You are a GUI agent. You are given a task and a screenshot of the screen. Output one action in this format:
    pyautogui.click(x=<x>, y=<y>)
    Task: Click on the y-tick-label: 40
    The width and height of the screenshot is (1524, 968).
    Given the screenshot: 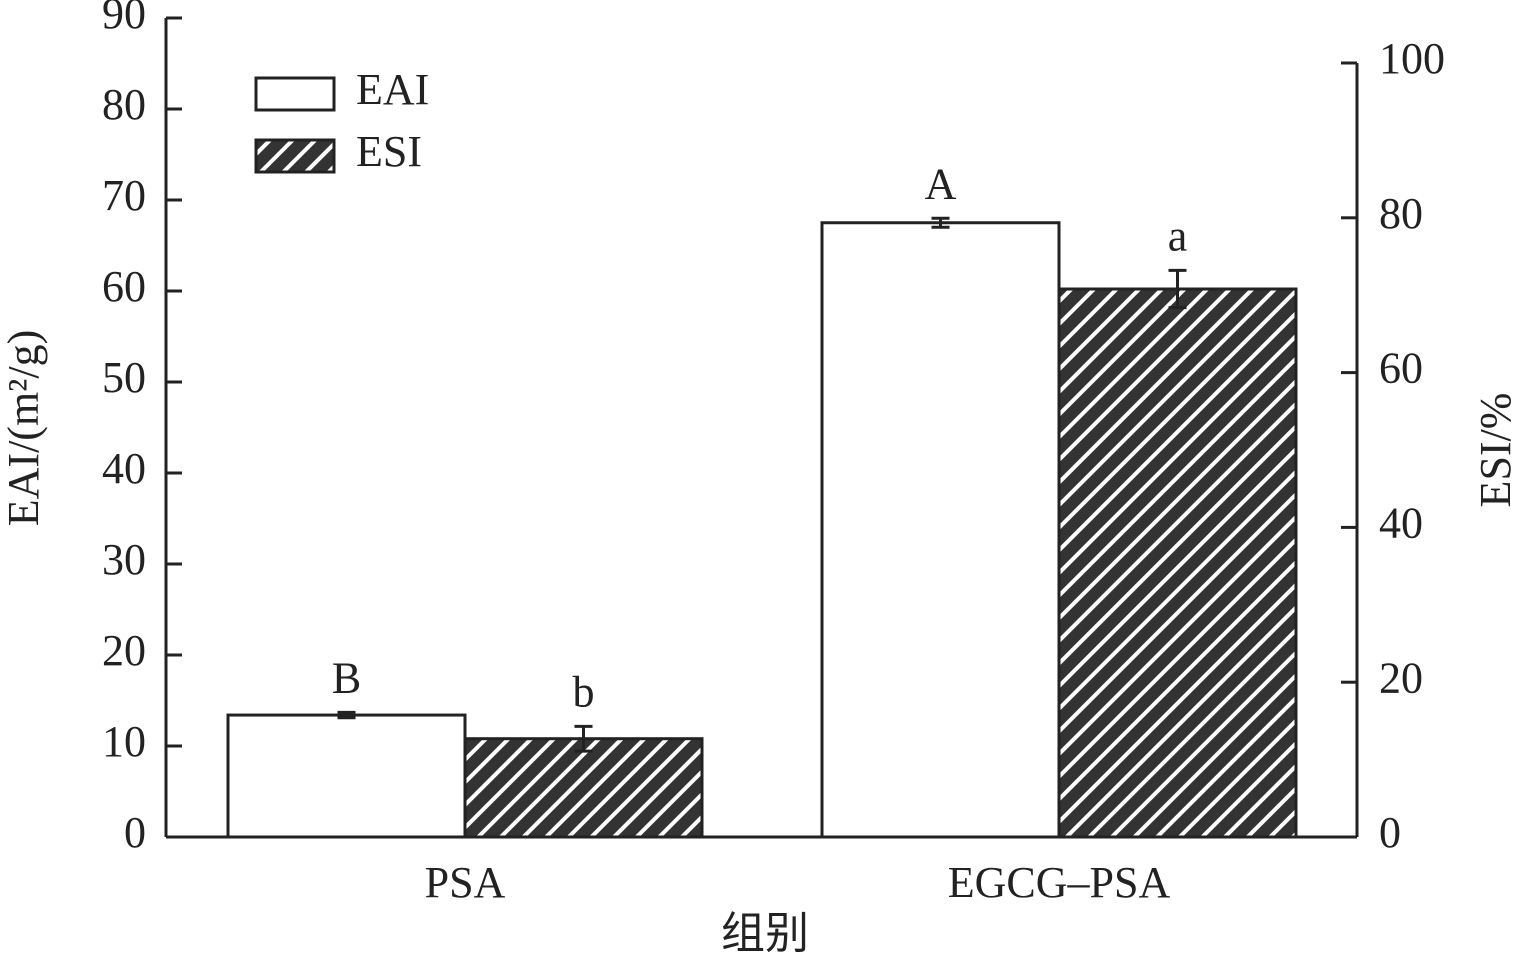 What is the action you would take?
    pyautogui.click(x=124, y=468)
    